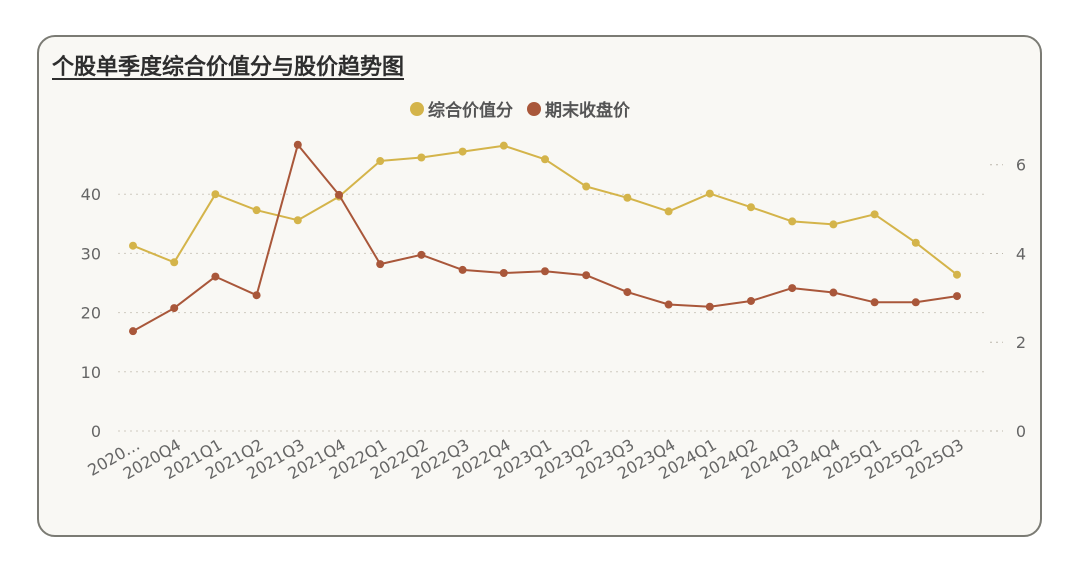  What do you see at coordinates (91, 372) in the screenshot?
I see `y-left-tick-label: 10` at bounding box center [91, 372].